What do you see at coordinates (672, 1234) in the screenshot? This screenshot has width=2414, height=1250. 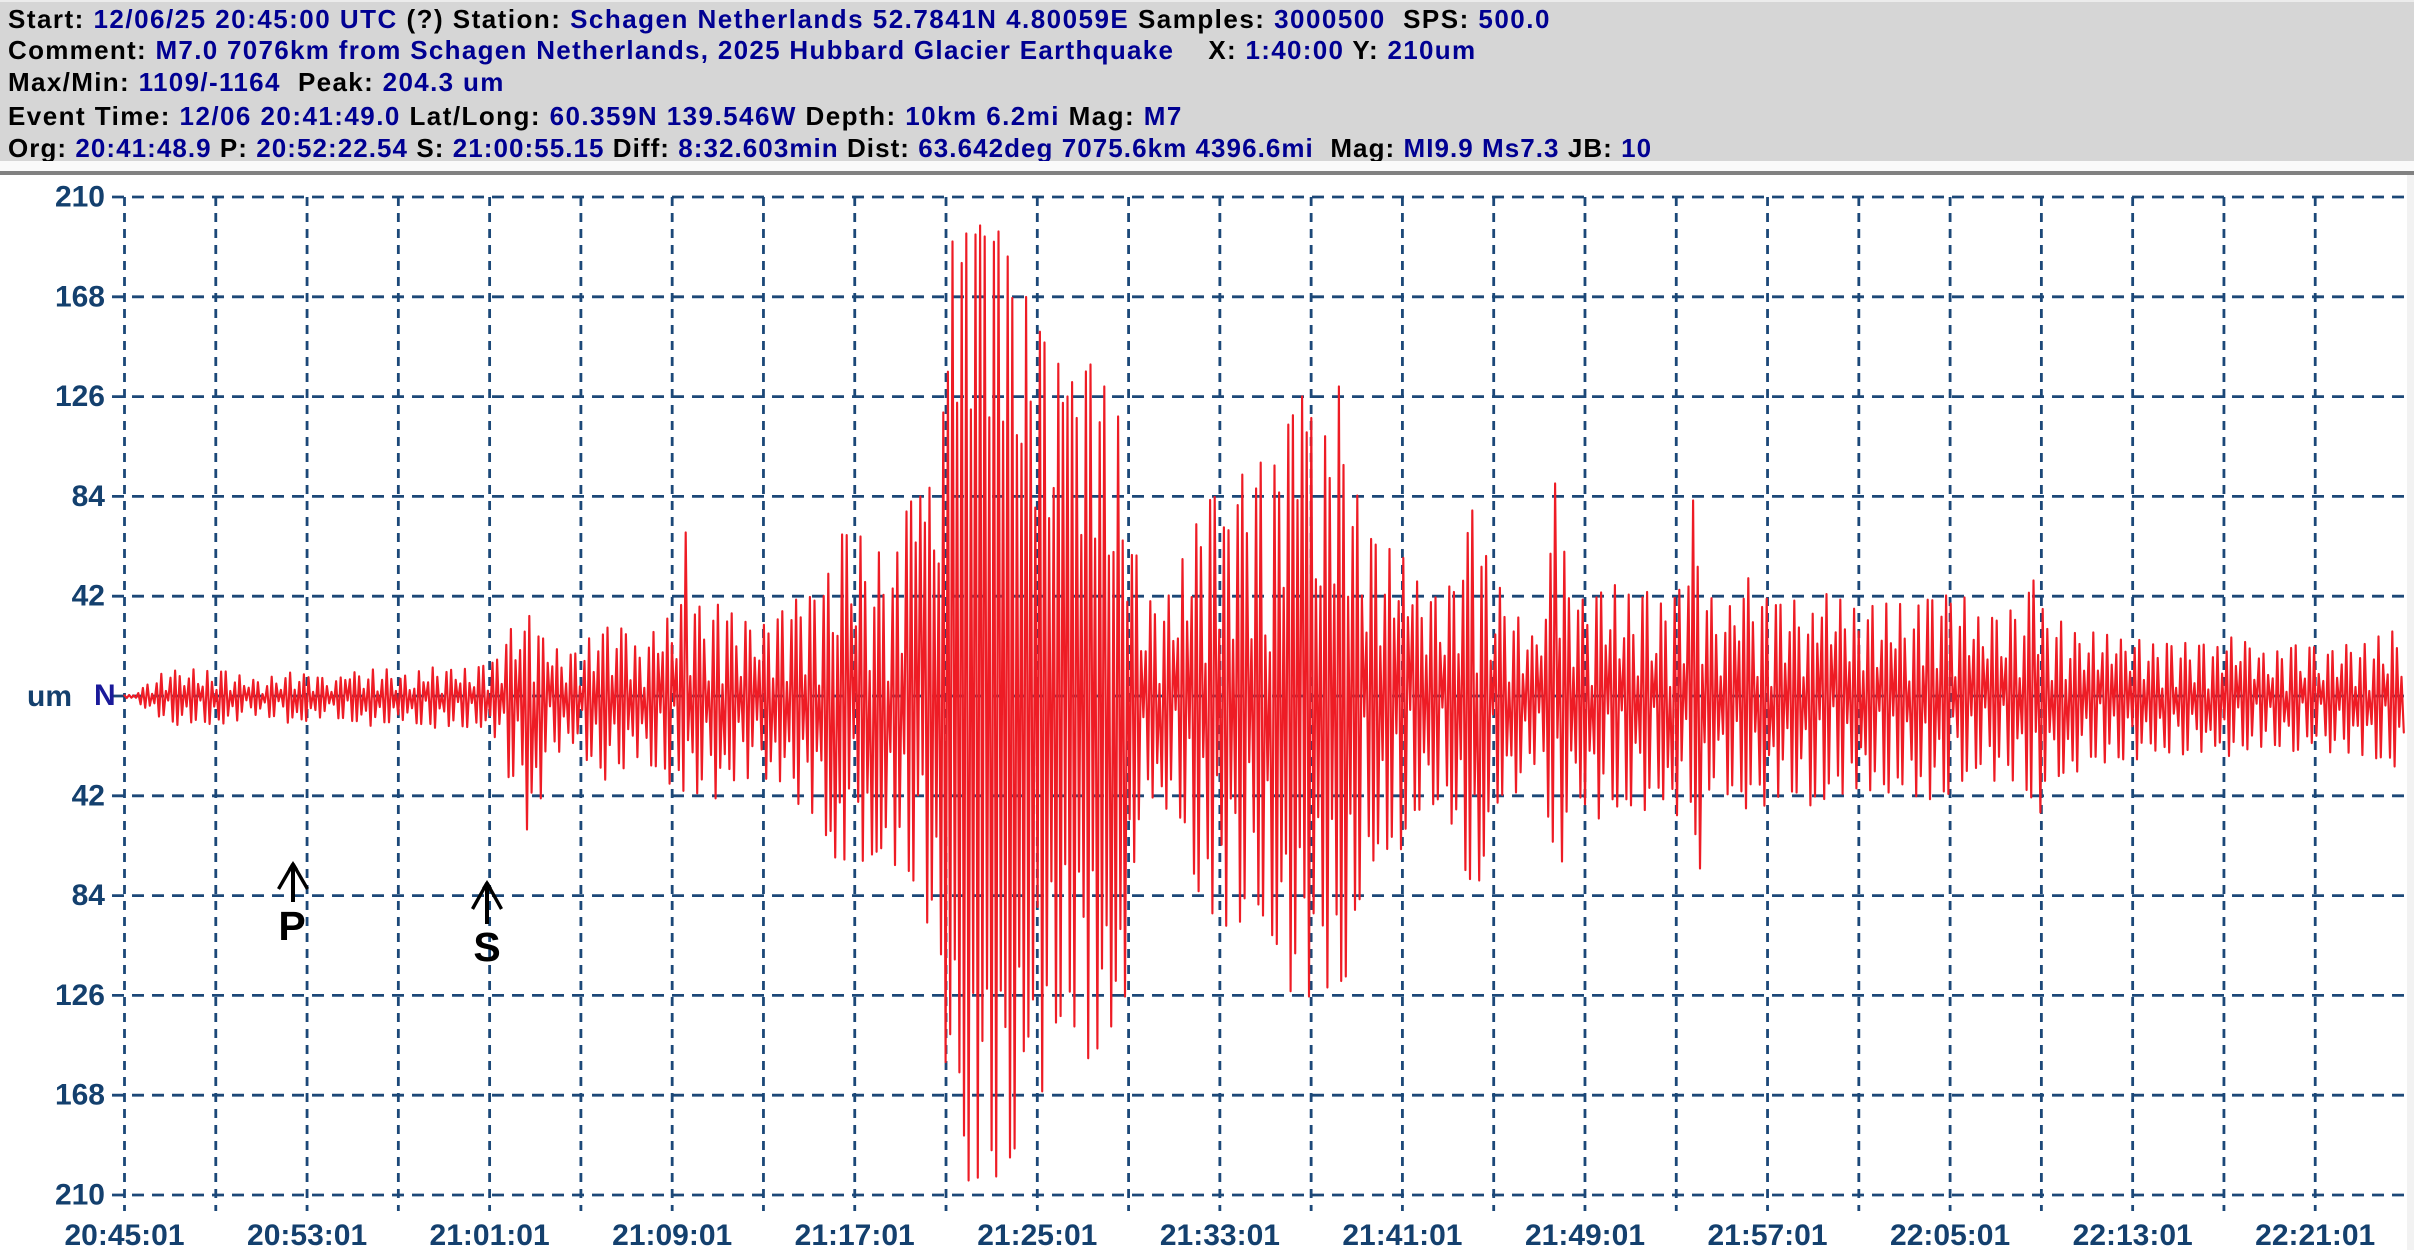 I see `svg-text: 21:09:01` at bounding box center [672, 1234].